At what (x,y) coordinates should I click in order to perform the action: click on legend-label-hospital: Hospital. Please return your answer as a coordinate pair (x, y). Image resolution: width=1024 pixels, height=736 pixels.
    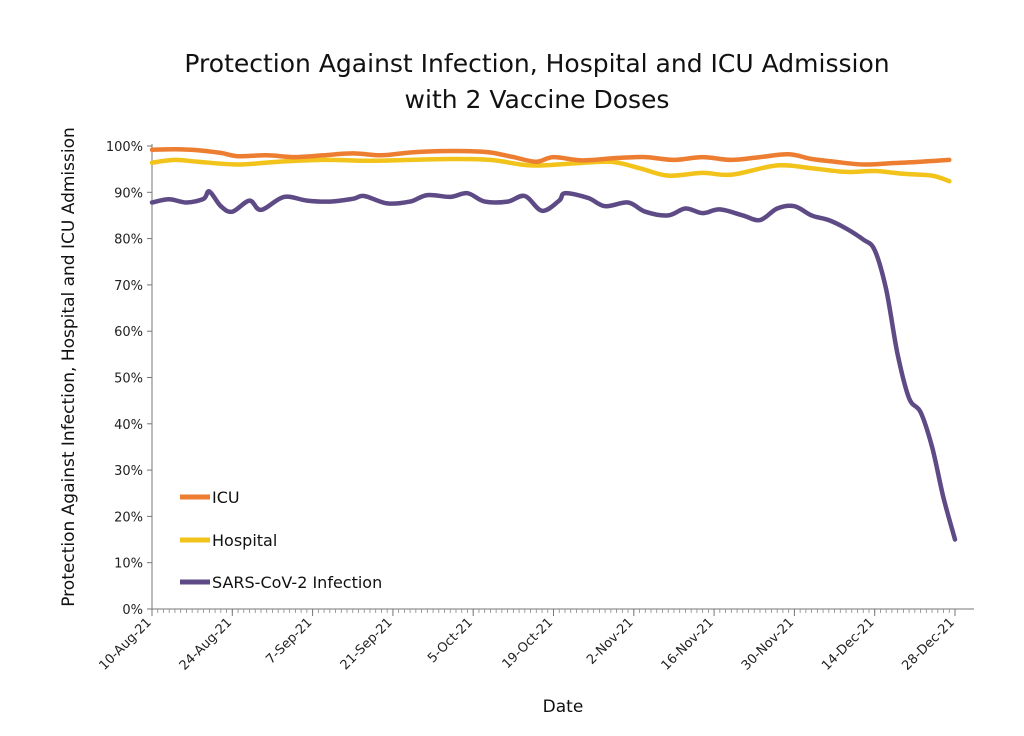
    Looking at the image, I should click on (244, 540).